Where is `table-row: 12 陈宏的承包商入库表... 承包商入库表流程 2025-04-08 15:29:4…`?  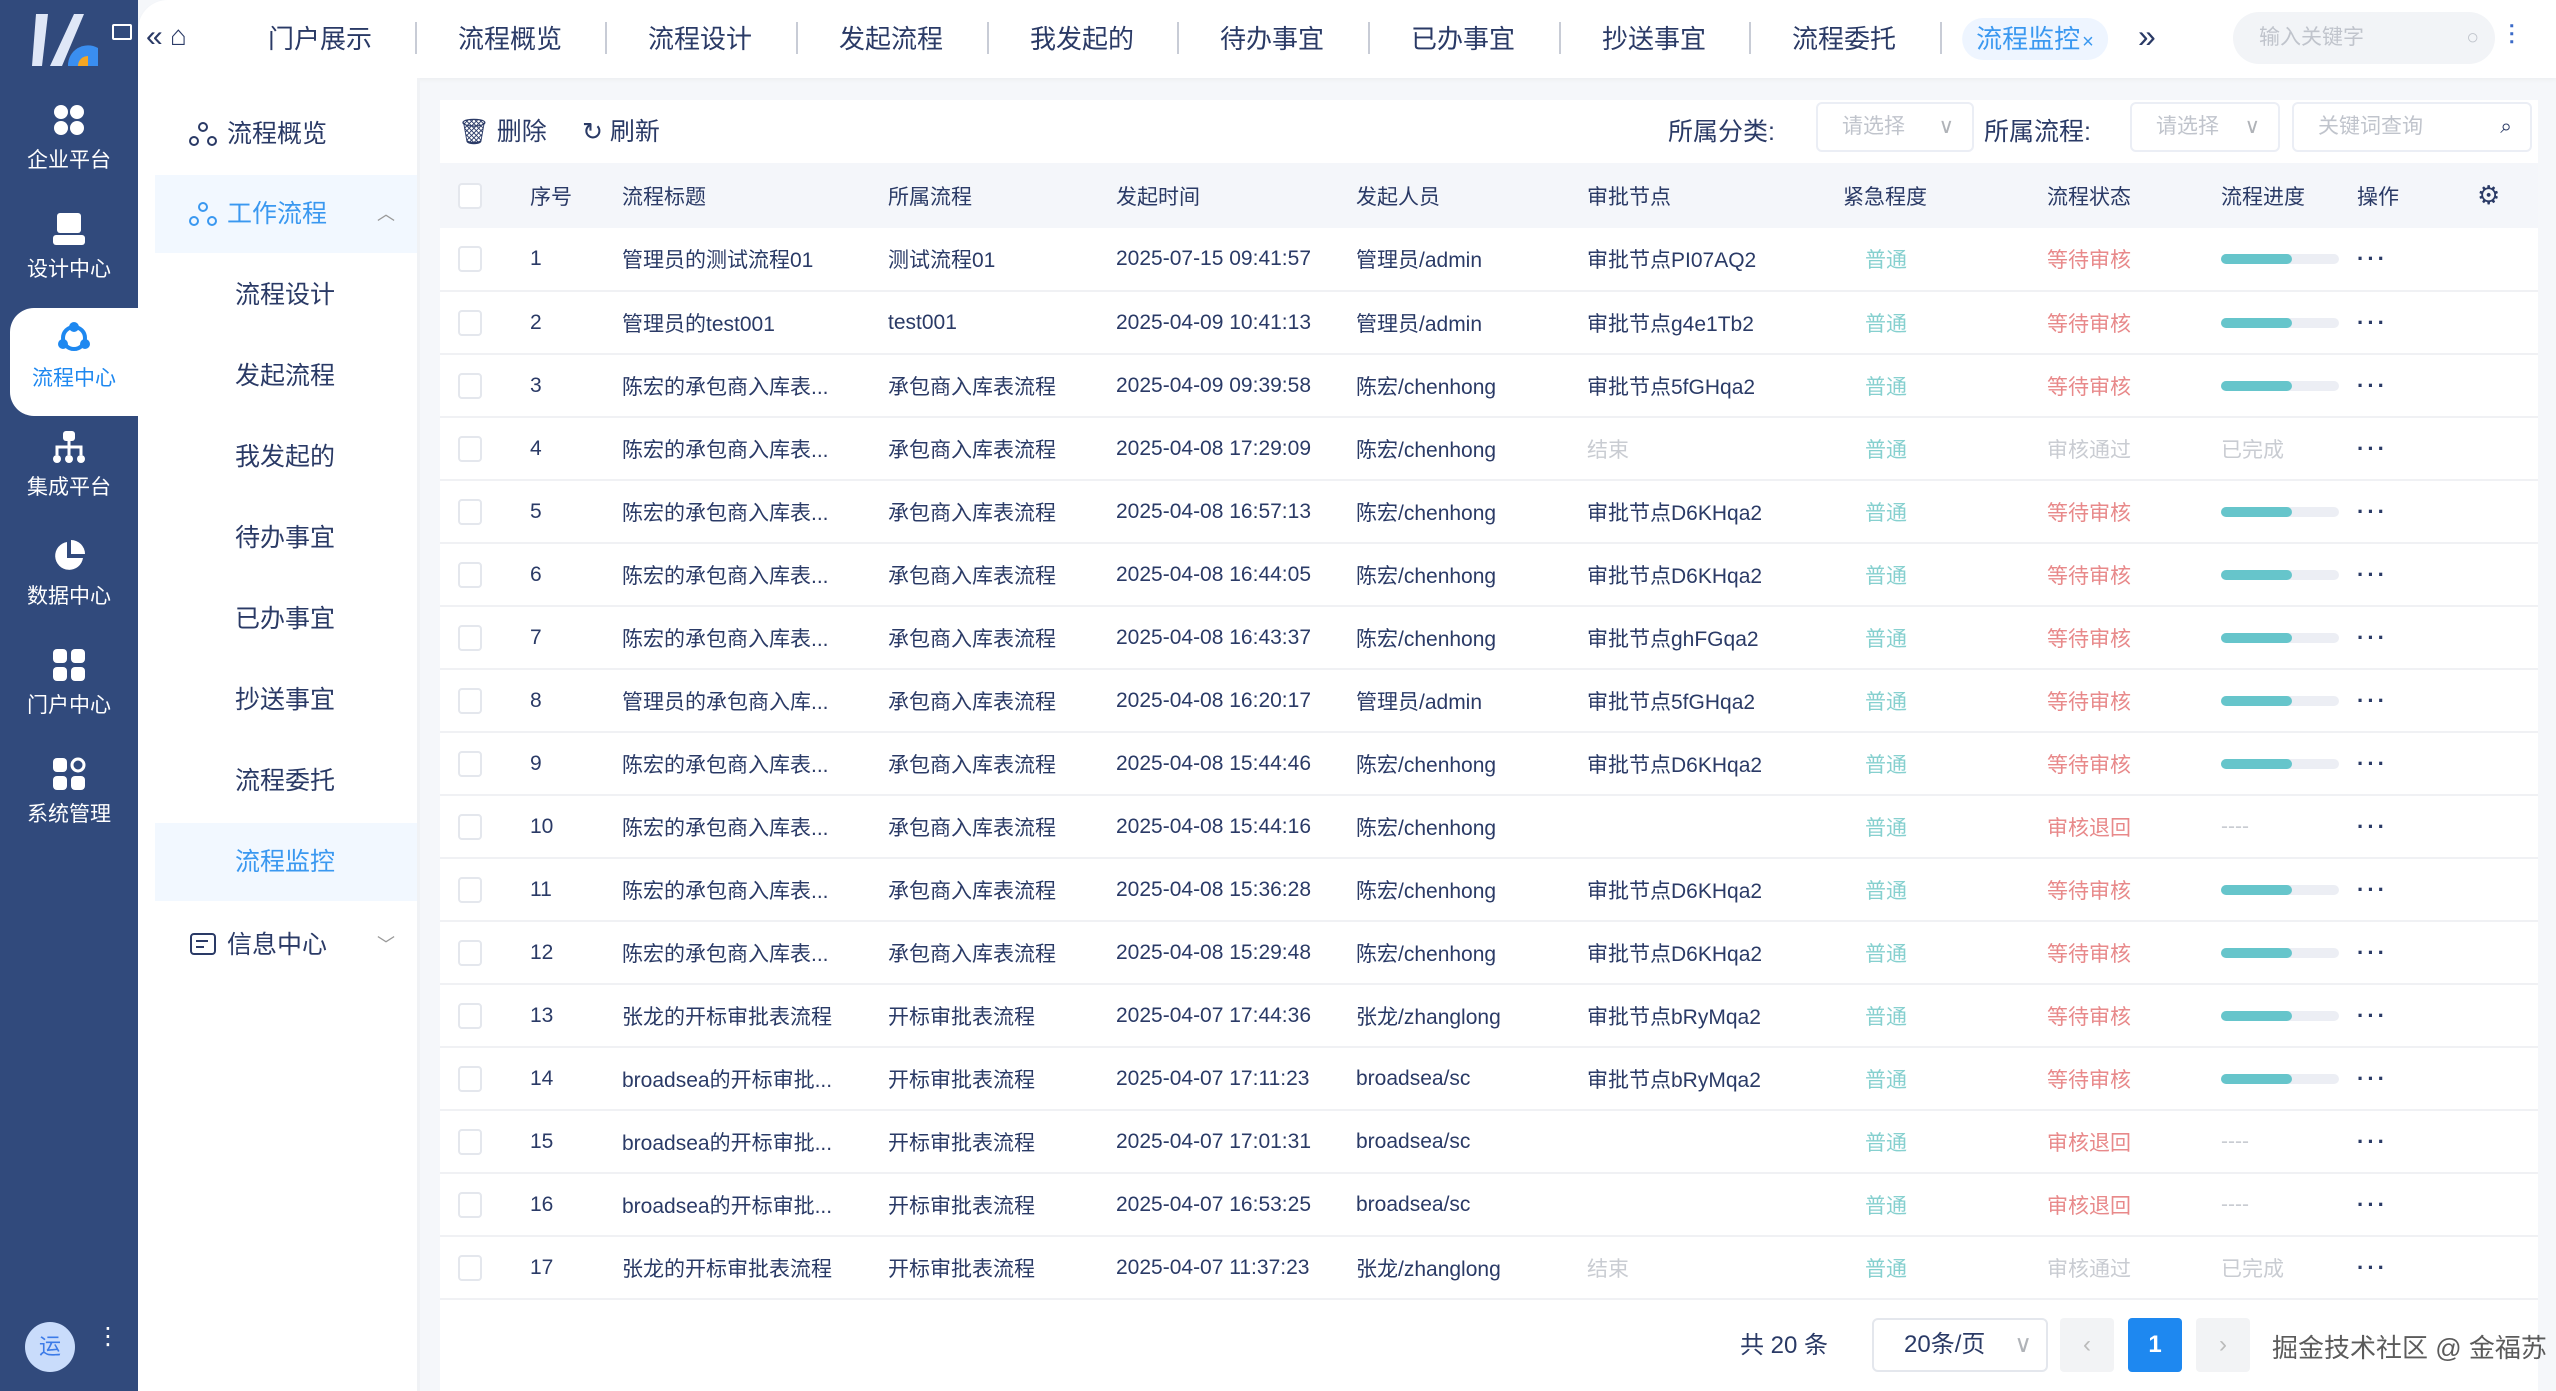 table-row: 12 陈宏的承包商入库表... 承包商入库表流程 2025-04-08 15:29:4… is located at coordinates (1489, 953).